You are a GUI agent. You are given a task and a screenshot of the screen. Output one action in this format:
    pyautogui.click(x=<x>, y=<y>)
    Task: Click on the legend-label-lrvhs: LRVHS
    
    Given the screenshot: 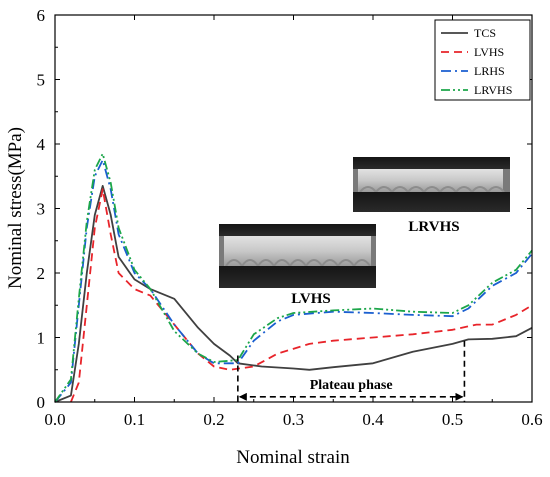 What is the action you would take?
    pyautogui.click(x=493, y=90)
    